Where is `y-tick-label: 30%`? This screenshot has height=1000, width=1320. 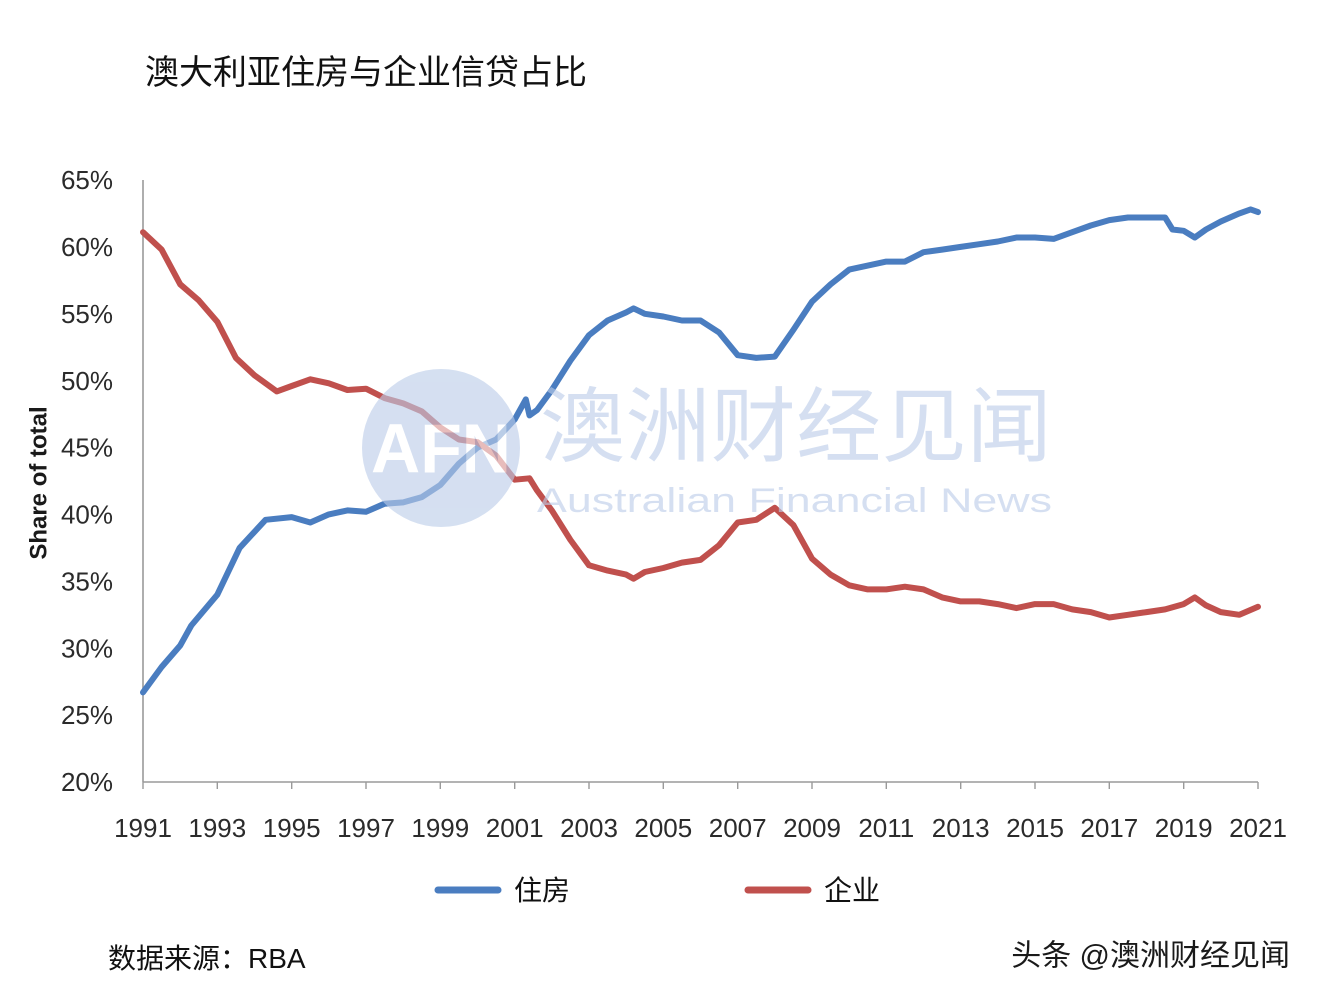
y-tick-label: 30% is located at coordinates (87, 648).